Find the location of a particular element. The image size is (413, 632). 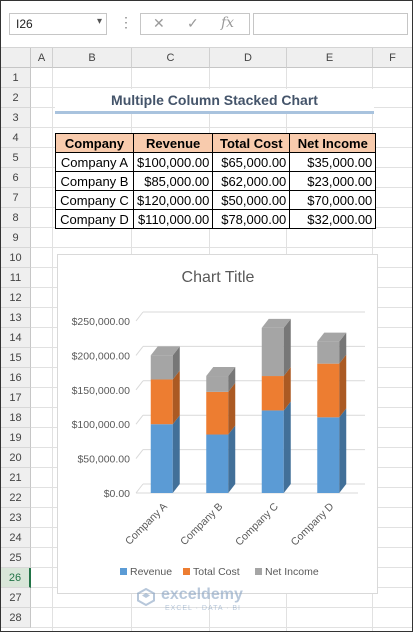

header-total-cost: Total Cost is located at coordinates (251, 143).